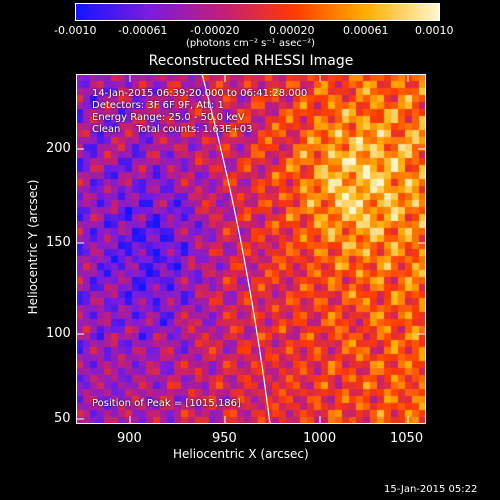 This screenshot has width=500, height=500. I want to click on energy-range-label: Energy Range: 25.0 - 50.0 keV, so click(168, 117).